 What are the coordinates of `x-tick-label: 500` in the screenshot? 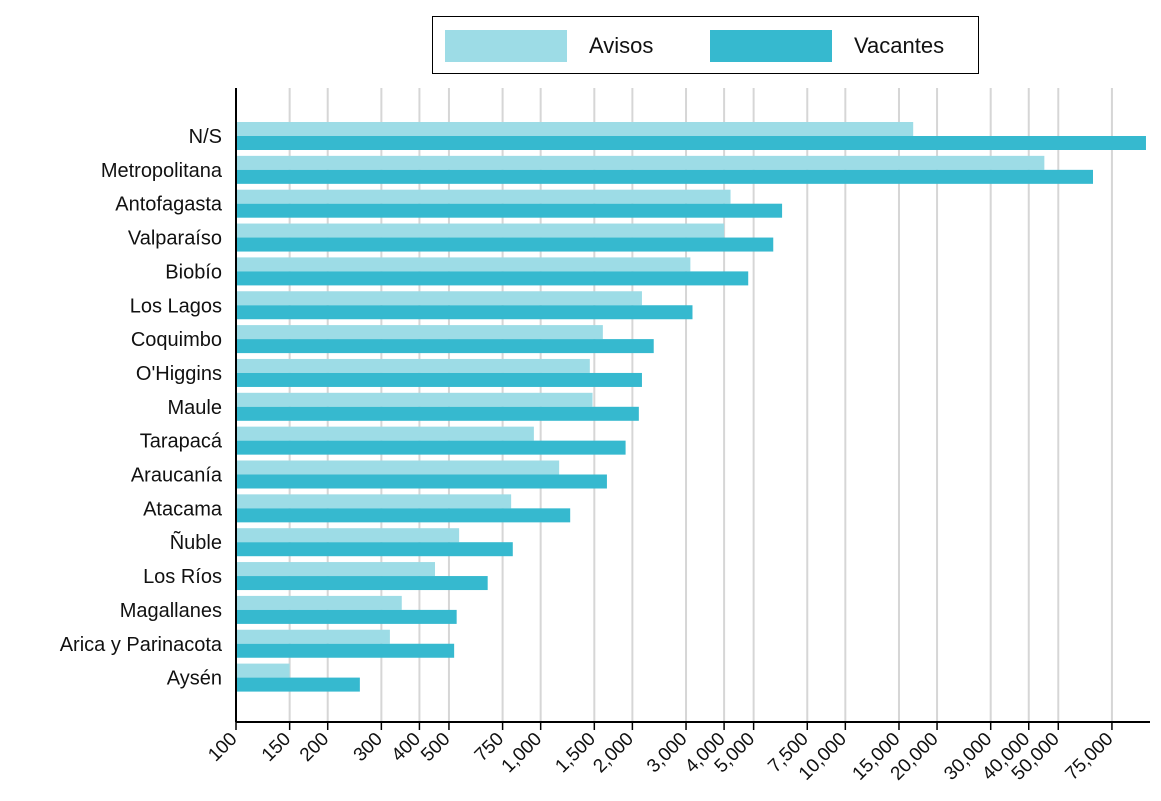 It's located at (435, 747).